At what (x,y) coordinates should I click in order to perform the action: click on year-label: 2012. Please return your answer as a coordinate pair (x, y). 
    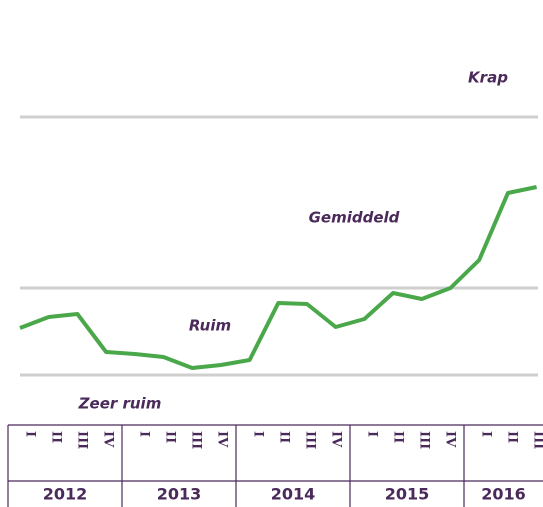
    Looking at the image, I should click on (65, 494).